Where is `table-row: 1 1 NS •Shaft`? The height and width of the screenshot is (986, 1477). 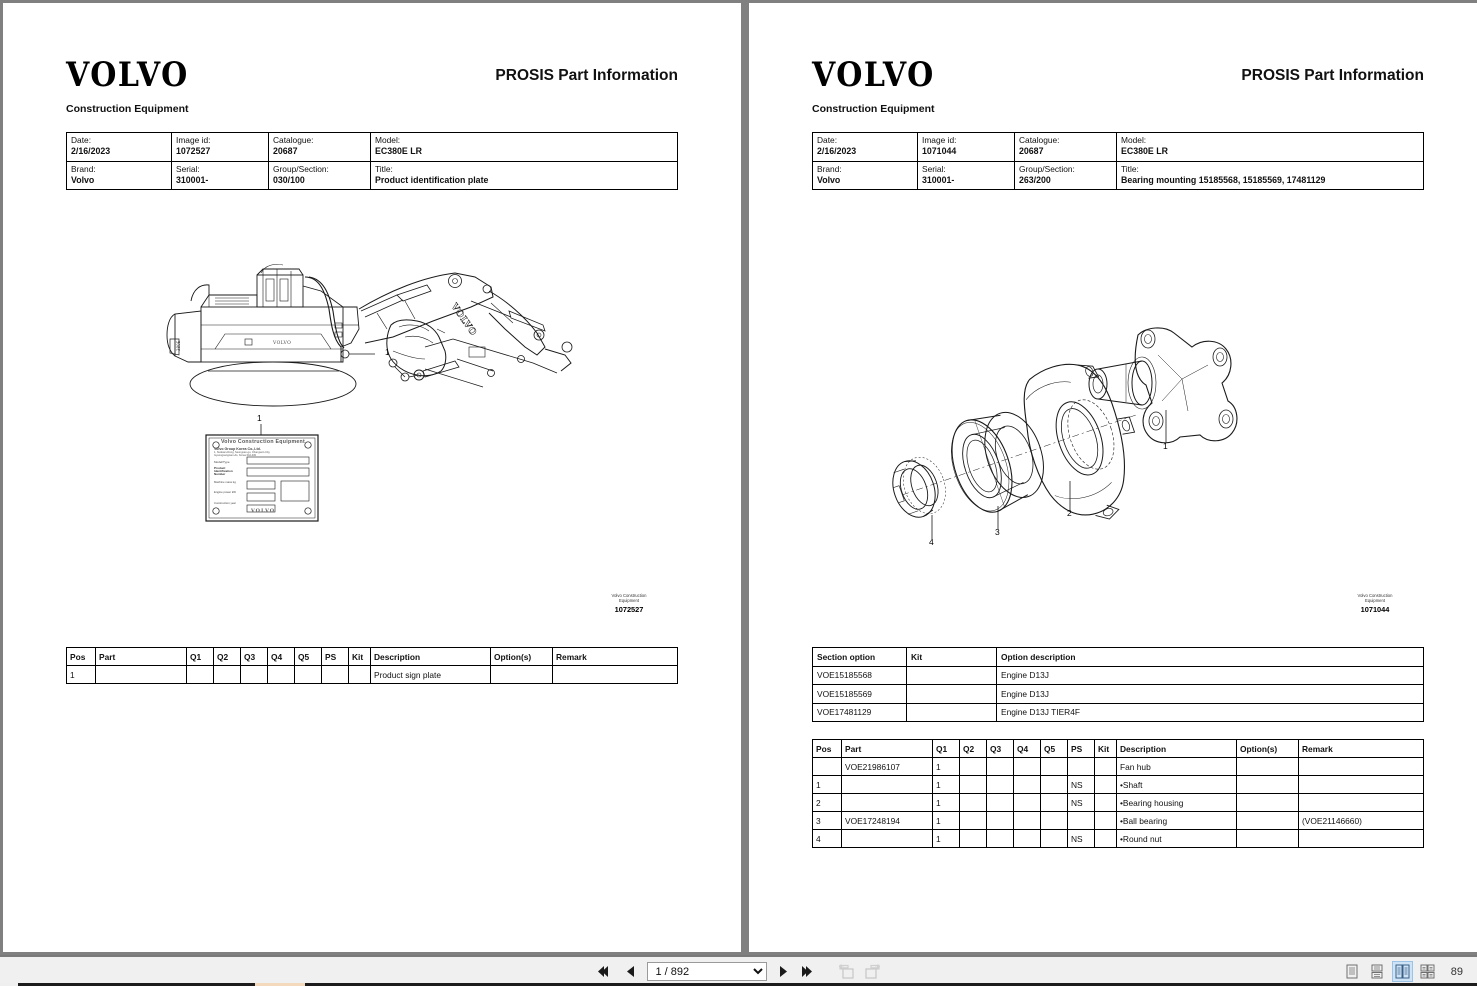
table-row: 1 1 NS •Shaft is located at coordinates (1118, 784).